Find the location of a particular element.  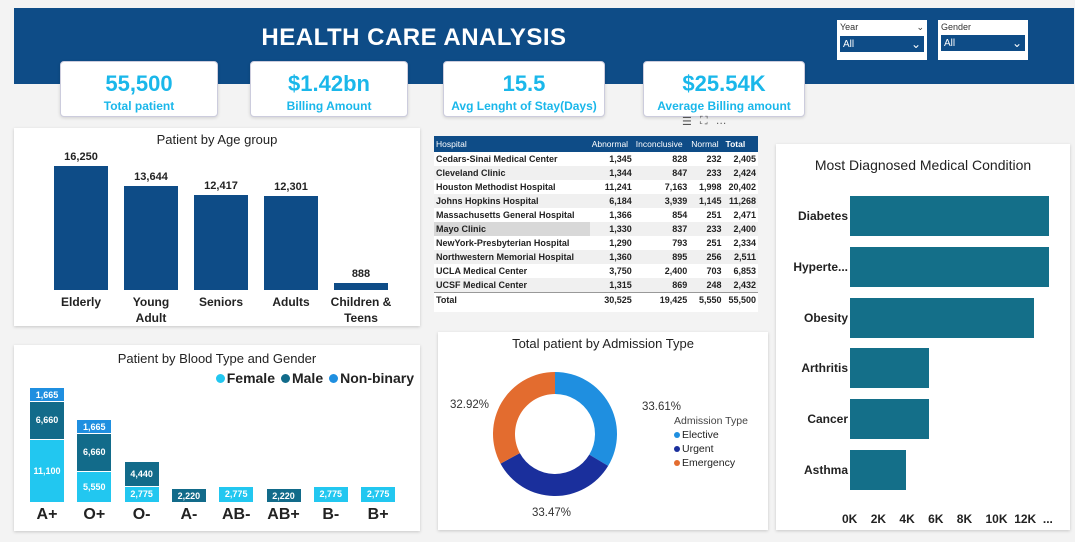

year-slicer: Year ⌄ All ⌄ is located at coordinates (882, 40).